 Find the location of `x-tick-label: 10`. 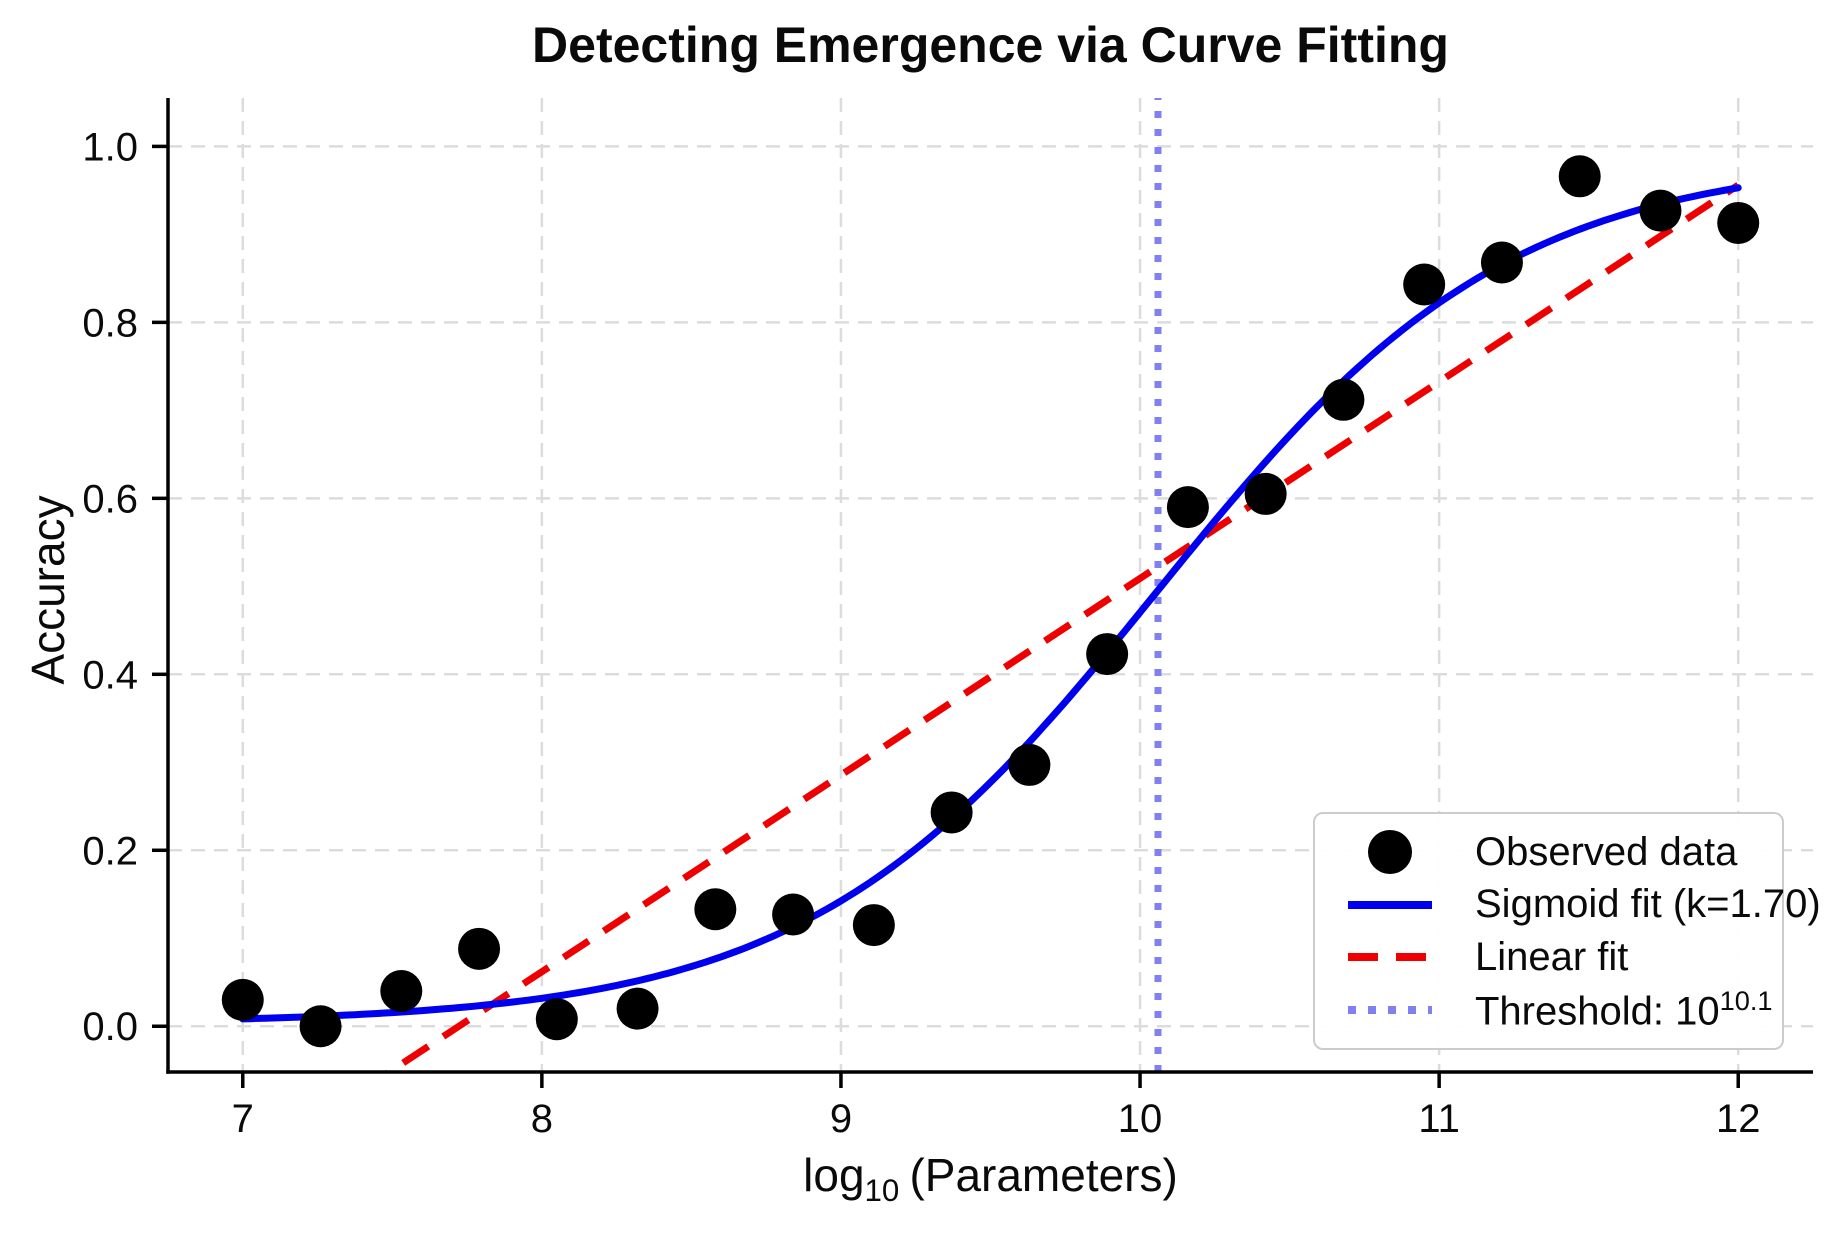

x-tick-label: 10 is located at coordinates (1140, 1119).